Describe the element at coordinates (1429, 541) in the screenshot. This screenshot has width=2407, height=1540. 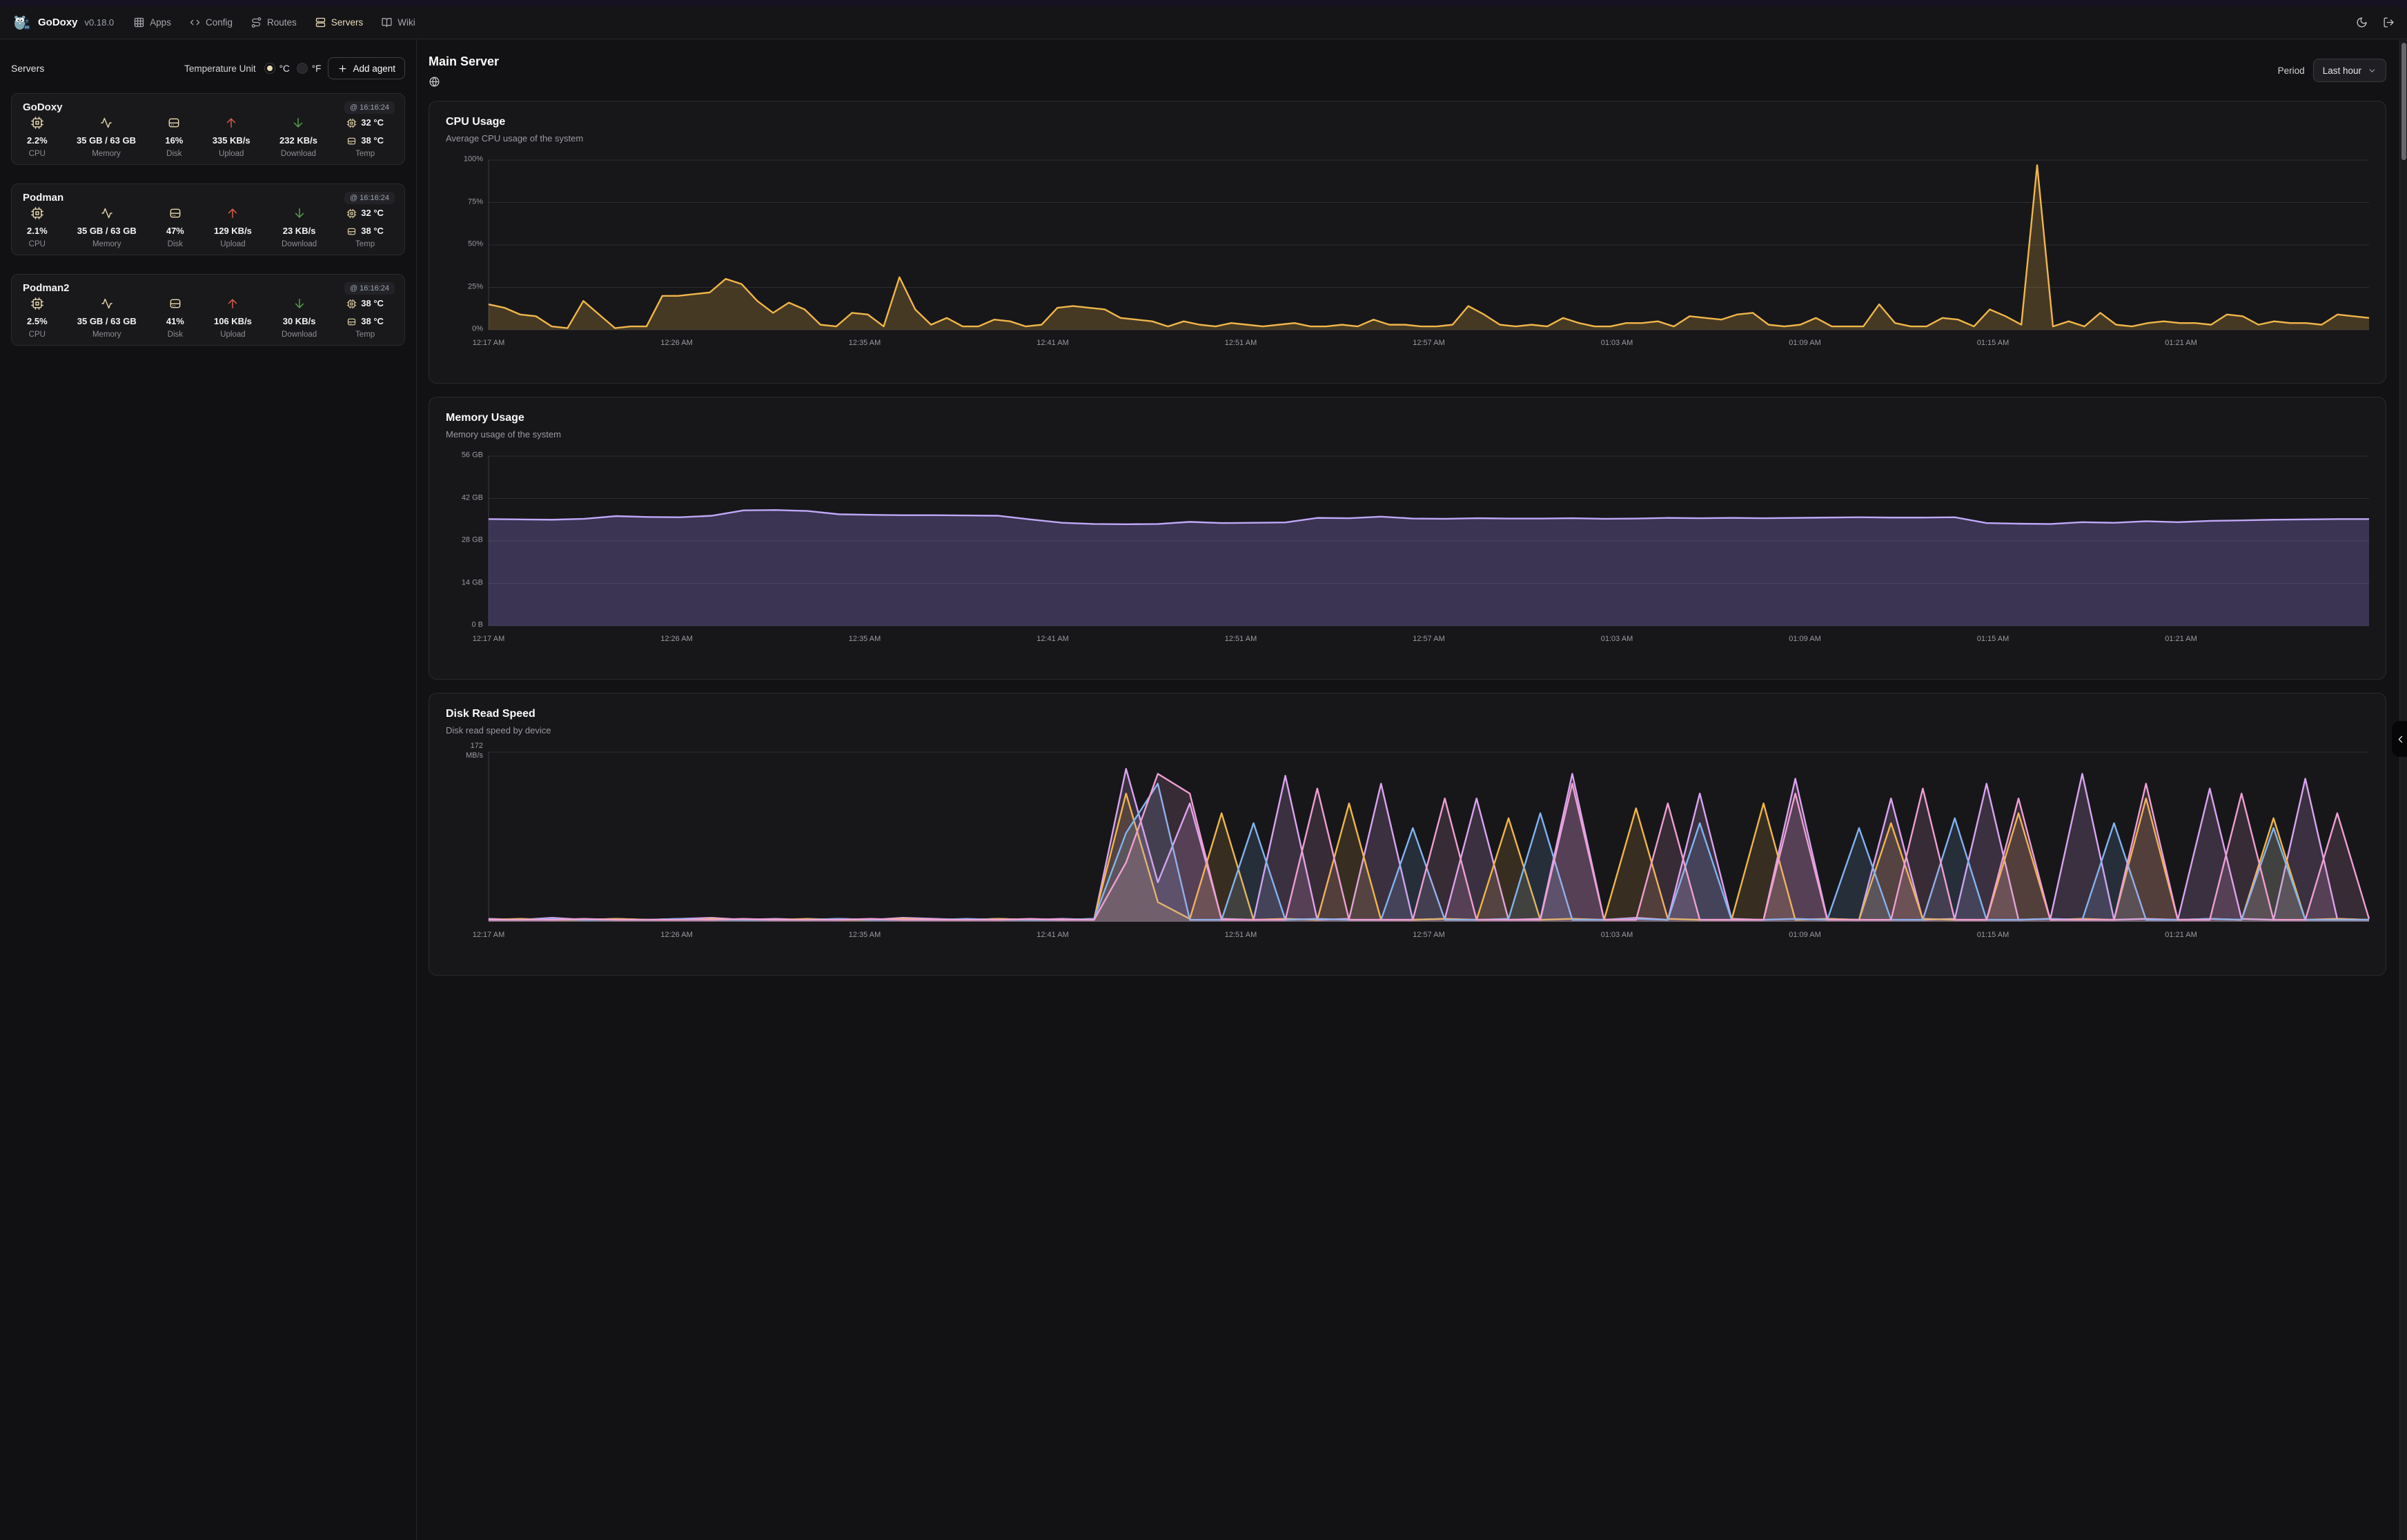
I see `memory-plot` at that location.